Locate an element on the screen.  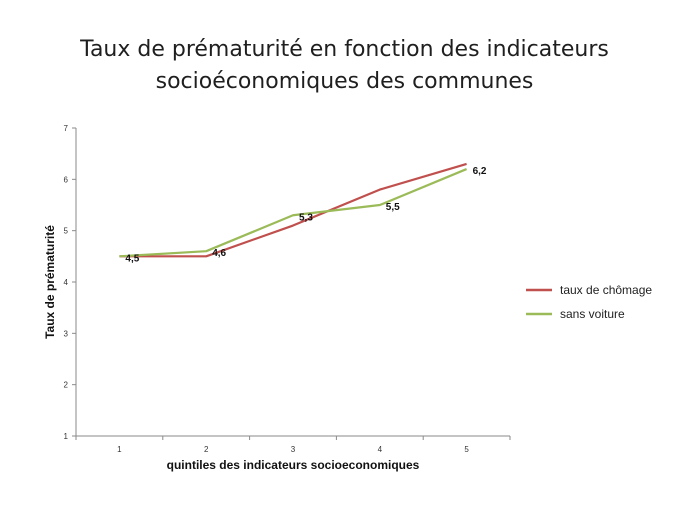
y-axis-title: Taux de prématurité is located at coordinates (50, 282).